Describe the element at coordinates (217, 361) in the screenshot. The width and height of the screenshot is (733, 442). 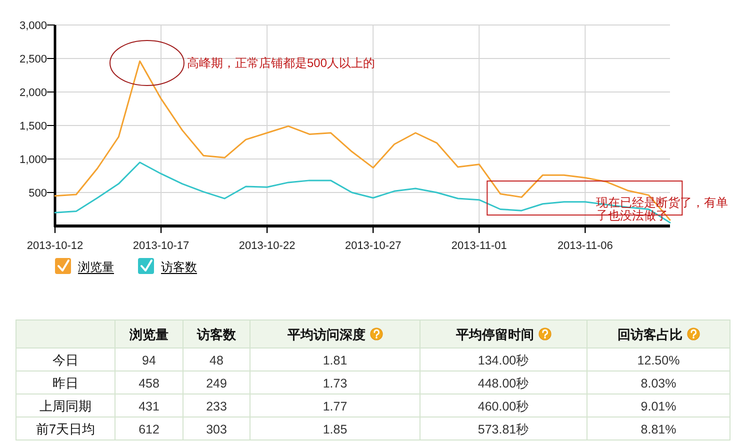
I see `text: 48` at that location.